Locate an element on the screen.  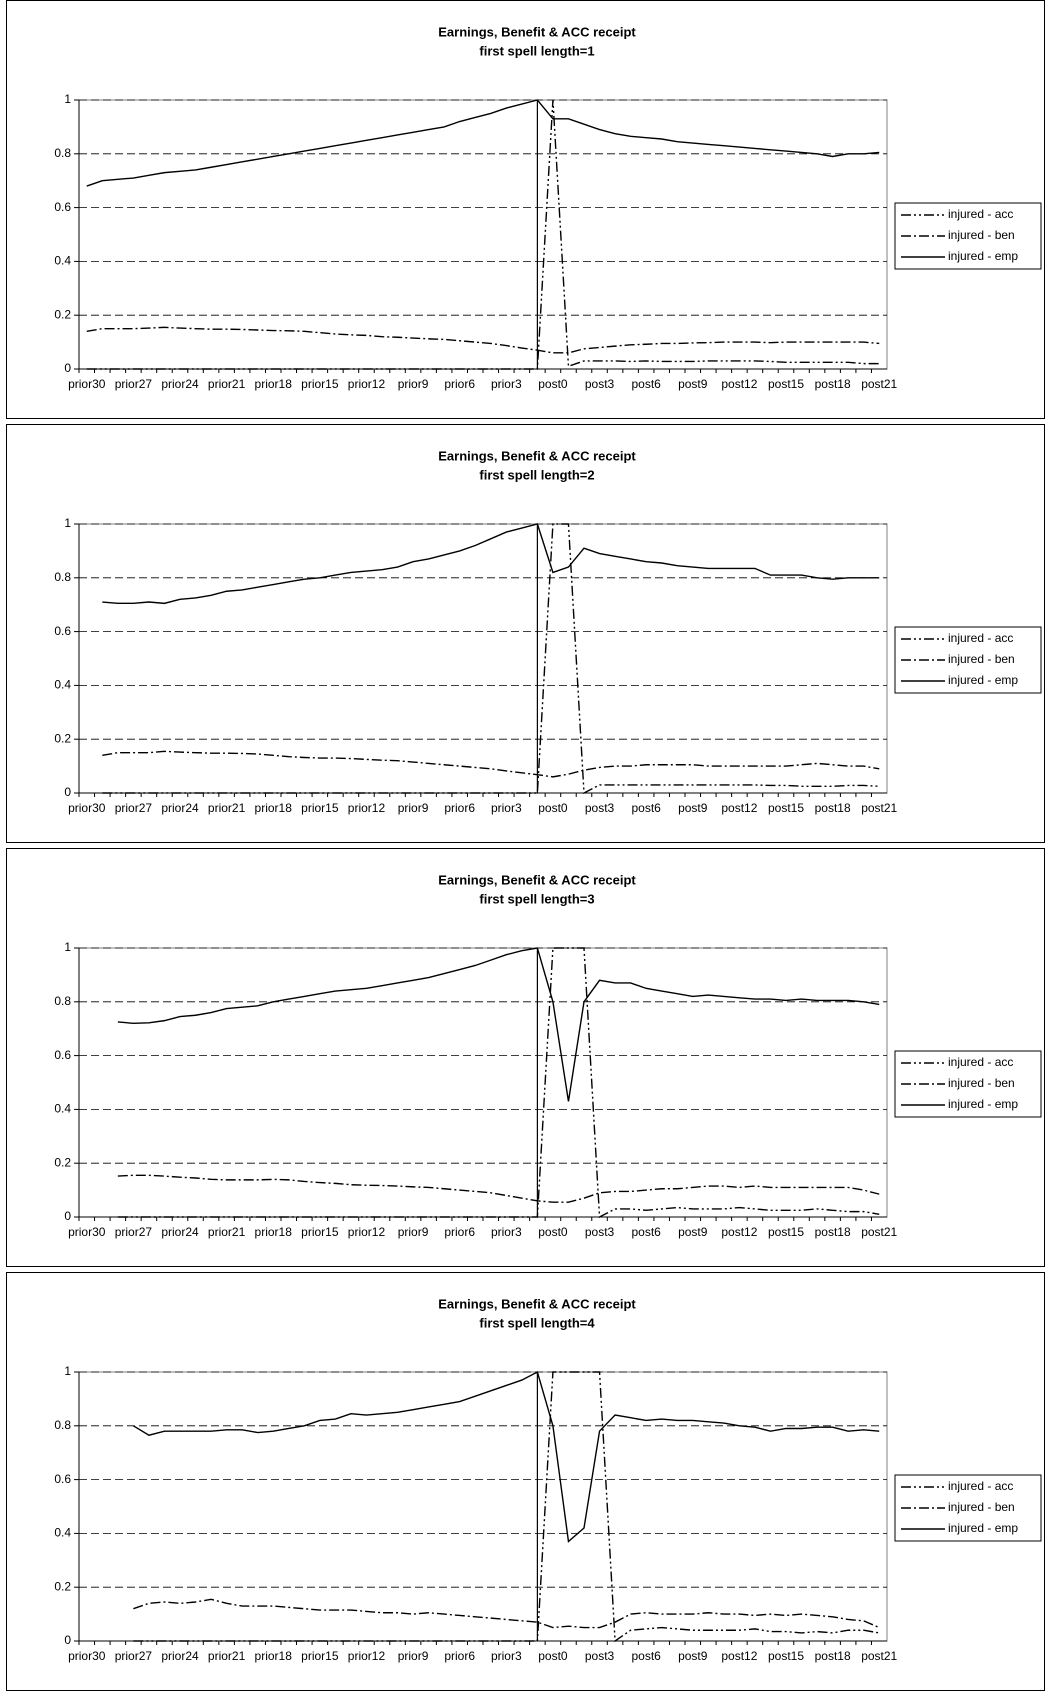
chart-subtitle: first spell length=3 is located at coordinates (536, 898).